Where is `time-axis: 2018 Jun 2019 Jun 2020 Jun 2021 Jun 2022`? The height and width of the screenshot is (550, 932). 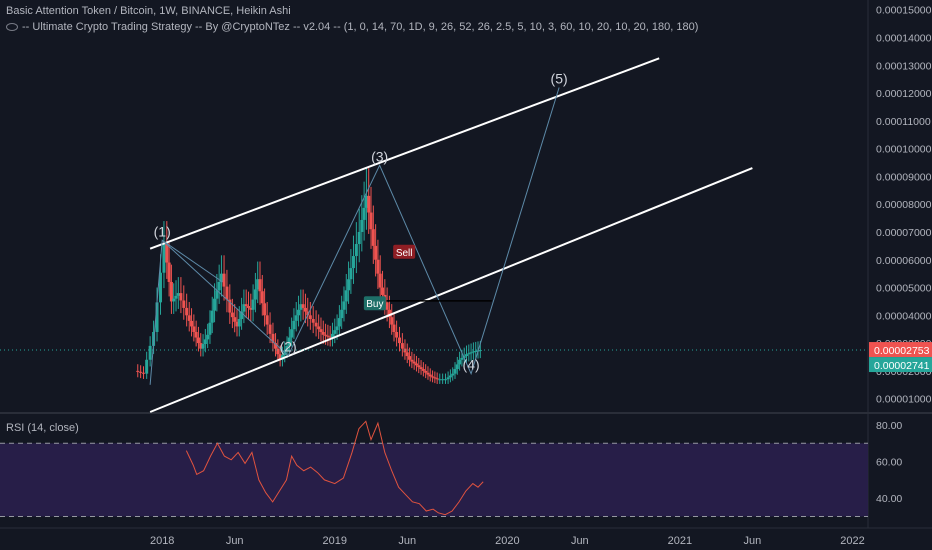
time-axis: 2018 Jun 2019 Jun 2020 Jun 2021 Jun 2022 is located at coordinates (507, 541).